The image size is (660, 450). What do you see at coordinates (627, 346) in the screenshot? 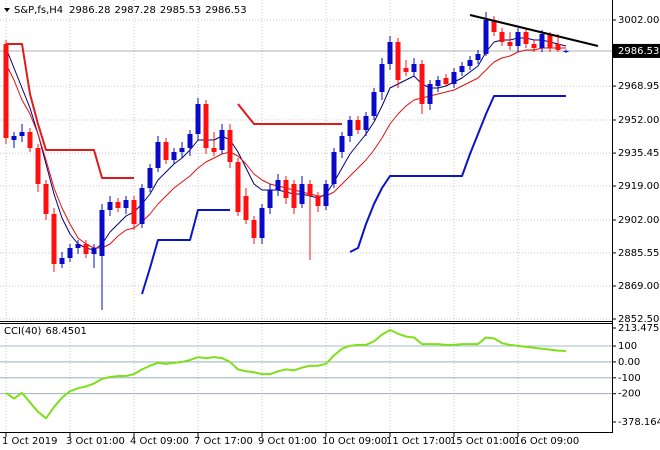
I see `y2-tick-label: 100` at bounding box center [627, 346].